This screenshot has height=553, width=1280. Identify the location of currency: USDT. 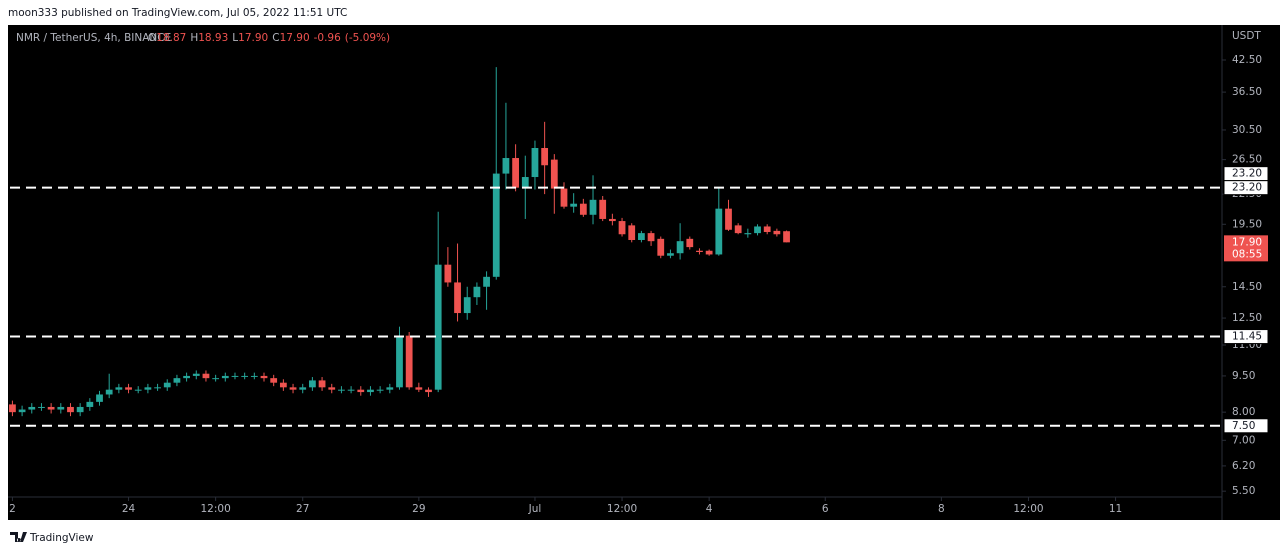
(1246, 36).